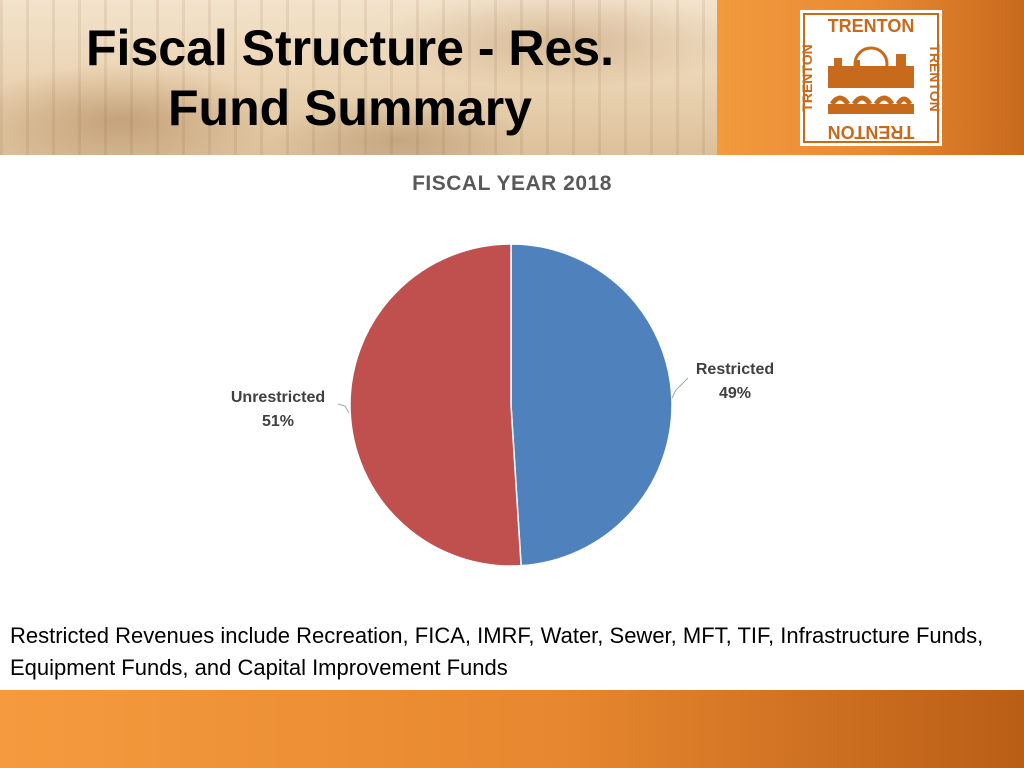  What do you see at coordinates (343, 408) in the screenshot?
I see `unrestricted-leader-line` at bounding box center [343, 408].